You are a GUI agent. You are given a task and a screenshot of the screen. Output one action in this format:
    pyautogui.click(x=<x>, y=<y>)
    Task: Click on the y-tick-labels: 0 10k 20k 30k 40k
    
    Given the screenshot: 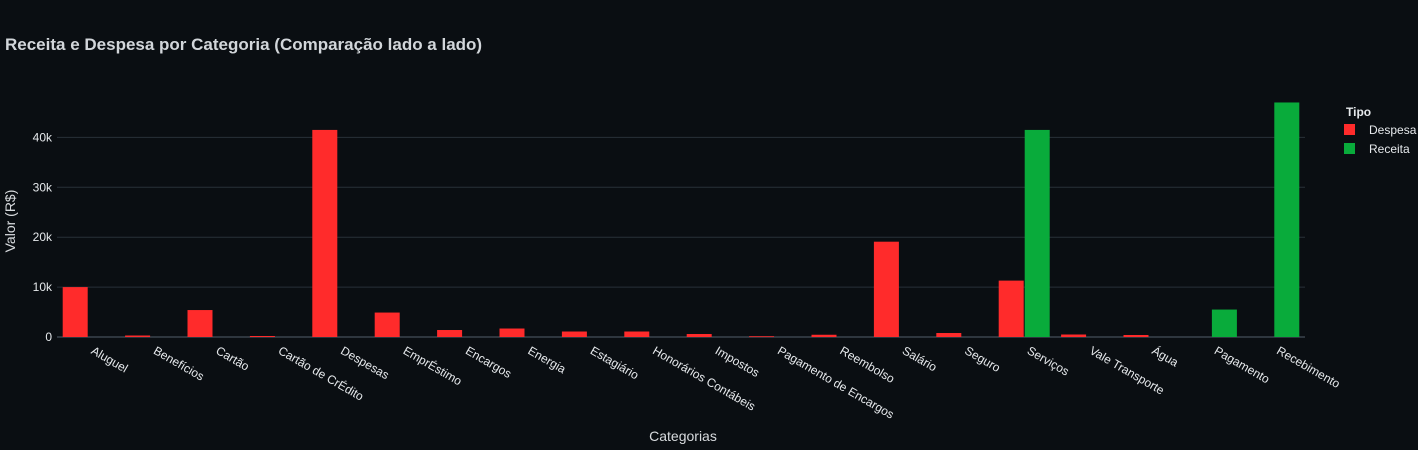 What is the action you would take?
    pyautogui.click(x=43, y=237)
    